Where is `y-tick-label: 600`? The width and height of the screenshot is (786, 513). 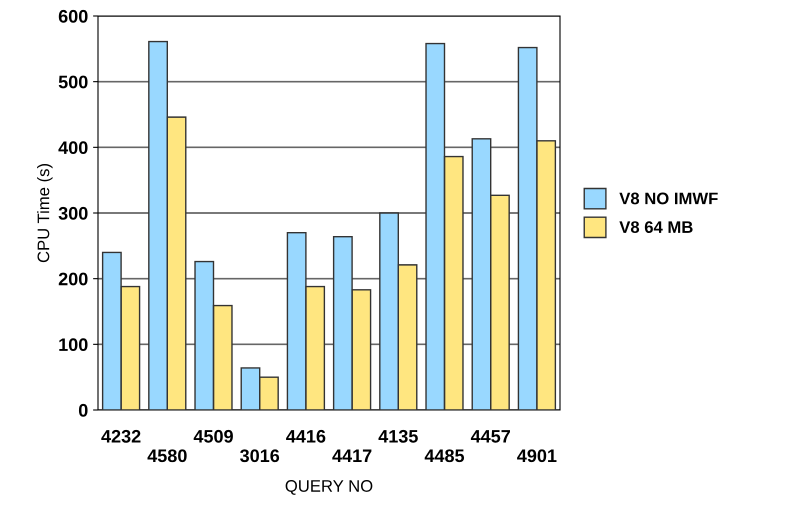 y-tick-label: 600 is located at coordinates (73, 16).